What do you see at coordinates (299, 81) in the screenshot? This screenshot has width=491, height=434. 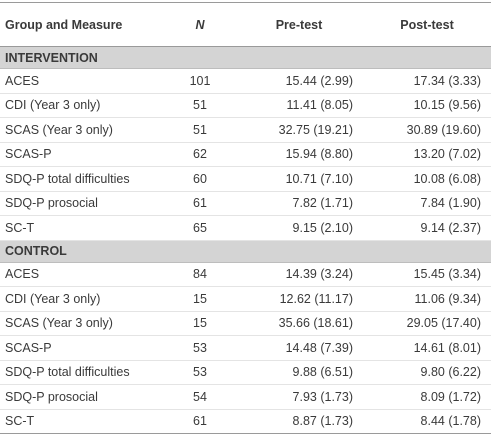 I see `cell: 15.44 (2.99)` at bounding box center [299, 81].